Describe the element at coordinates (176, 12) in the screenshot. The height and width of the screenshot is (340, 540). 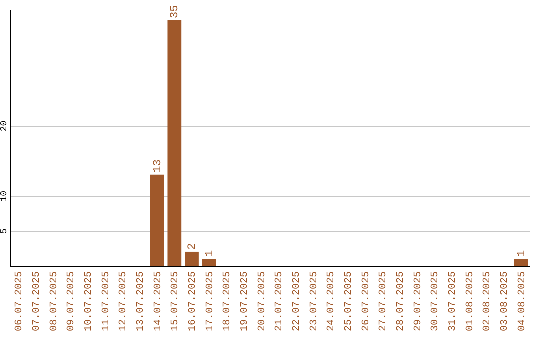
I see `data-label: 35` at that location.